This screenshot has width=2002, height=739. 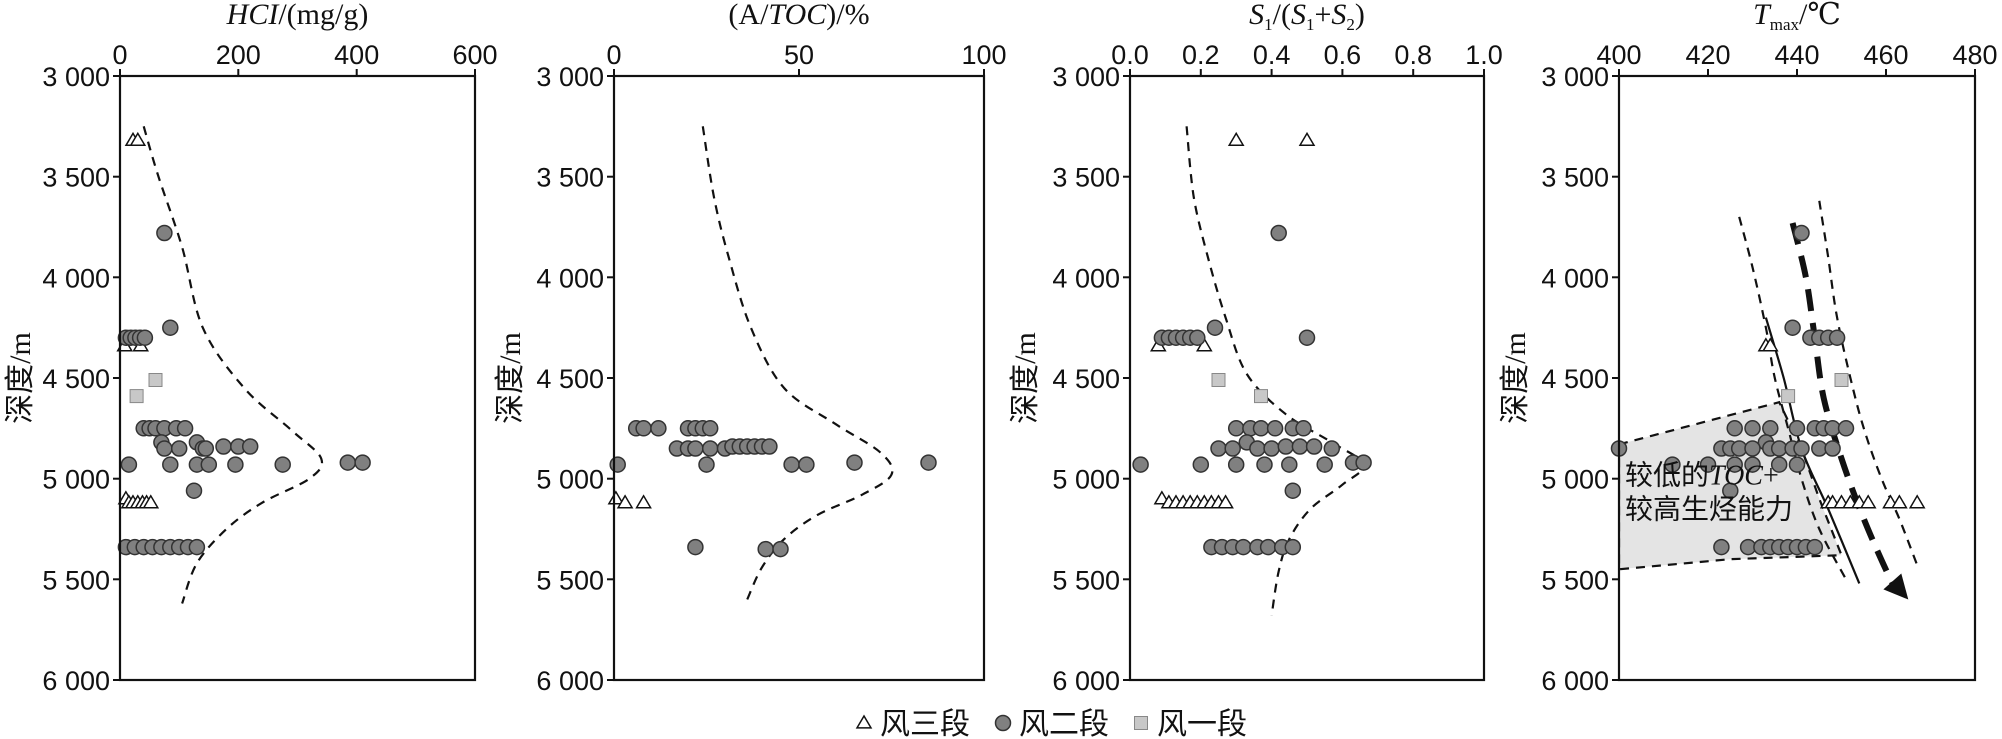 I want to click on x-tick-label: 460, so click(x=1885, y=55).